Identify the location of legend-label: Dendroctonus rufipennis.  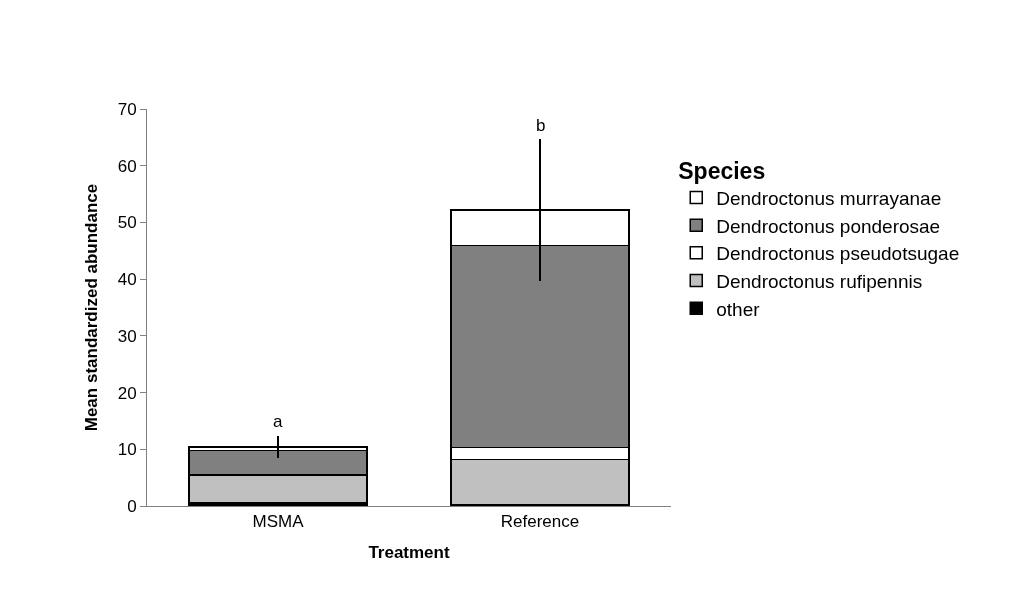
(819, 281).